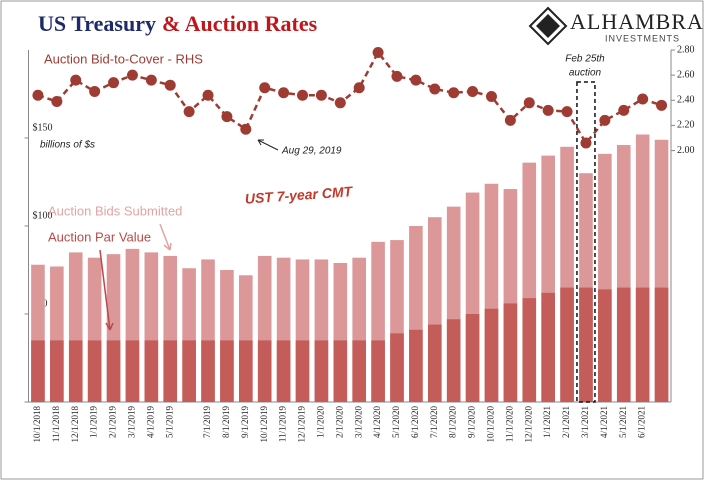 This screenshot has width=705, height=481. What do you see at coordinates (75, 424) in the screenshot?
I see `x-tick-label: 12/1/2018` at bounding box center [75, 424].